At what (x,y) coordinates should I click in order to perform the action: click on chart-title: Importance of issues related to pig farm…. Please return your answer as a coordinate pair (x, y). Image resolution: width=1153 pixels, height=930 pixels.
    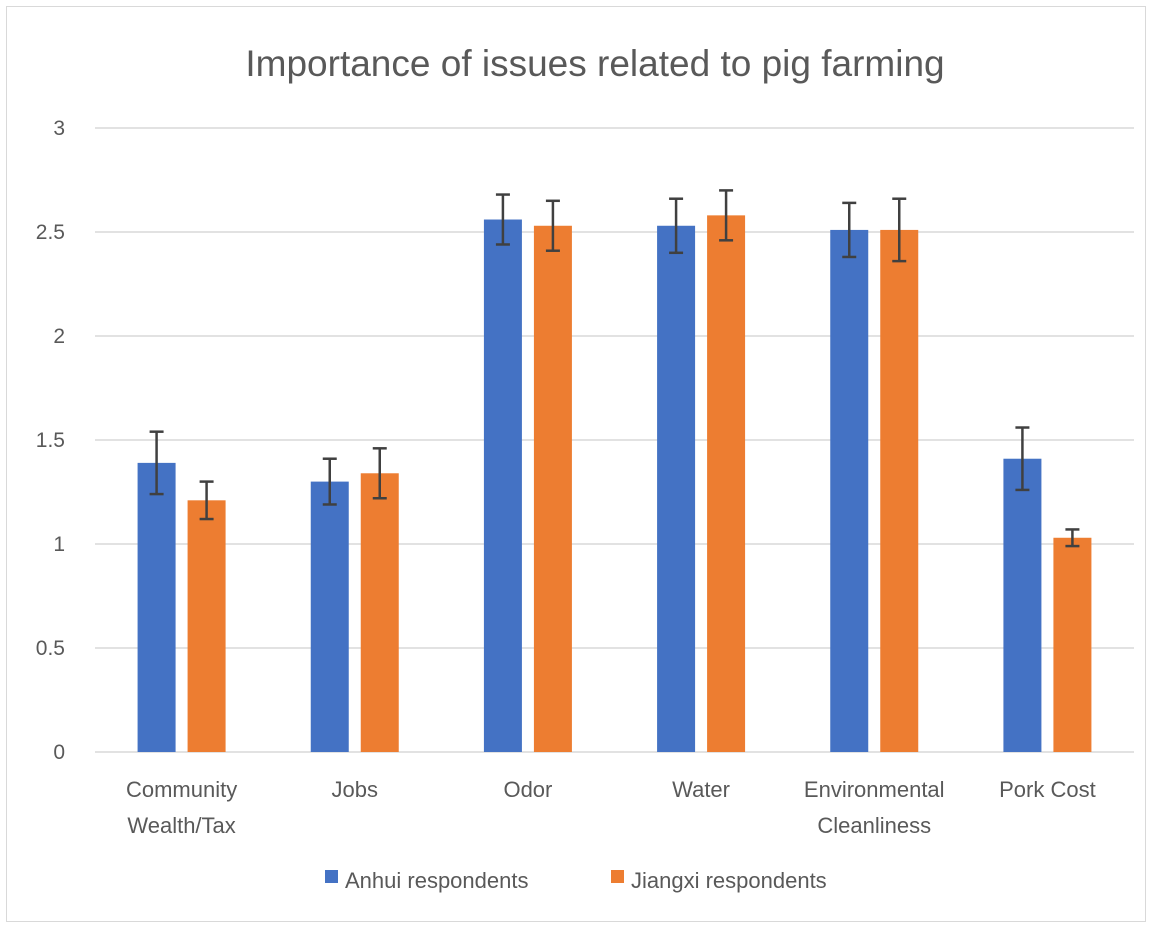
    Looking at the image, I should click on (594, 63).